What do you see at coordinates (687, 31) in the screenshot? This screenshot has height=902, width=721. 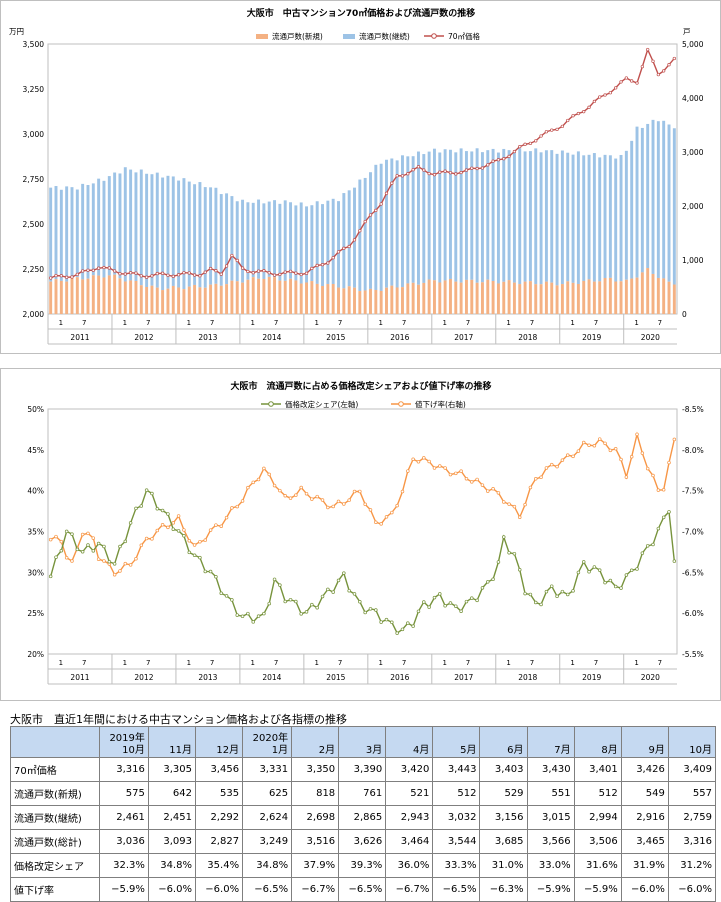 I see `y-axis-label-right: 戸` at bounding box center [687, 31].